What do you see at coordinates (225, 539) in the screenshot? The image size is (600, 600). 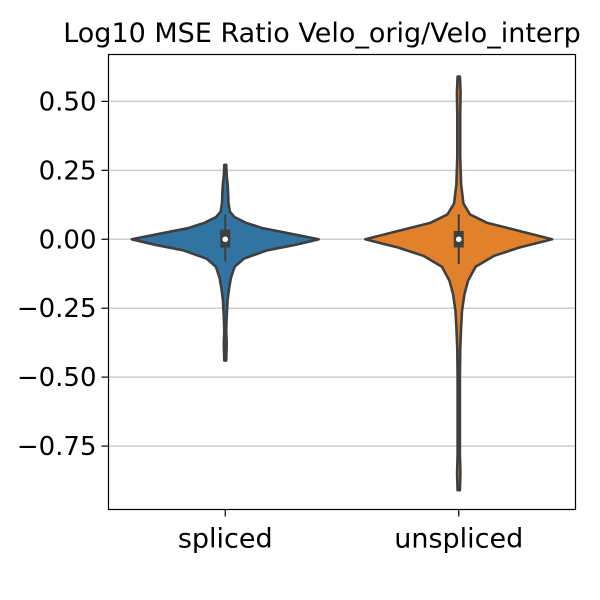 I see `x-tick-label: spliced` at bounding box center [225, 539].